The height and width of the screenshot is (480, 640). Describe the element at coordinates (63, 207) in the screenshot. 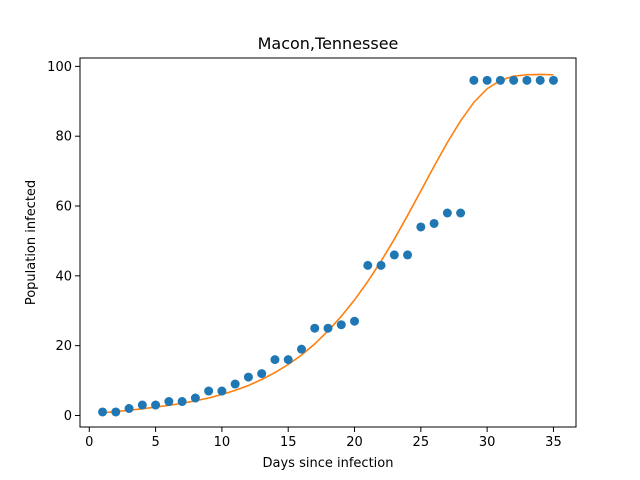

I see `y-tick-label: 60` at that location.